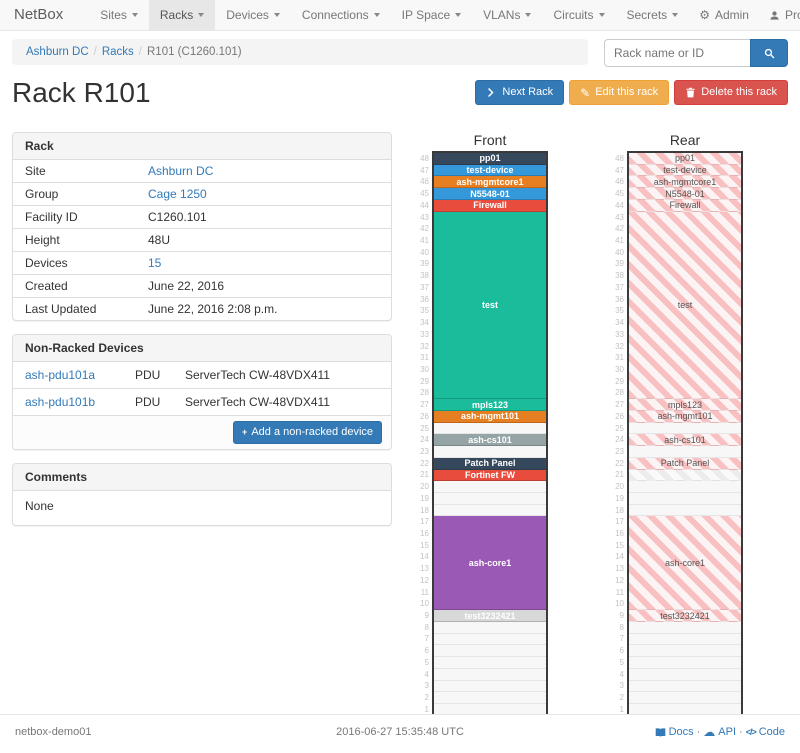 This screenshot has width=800, height=753. I want to click on code-link: </> Code, so click(765, 732).